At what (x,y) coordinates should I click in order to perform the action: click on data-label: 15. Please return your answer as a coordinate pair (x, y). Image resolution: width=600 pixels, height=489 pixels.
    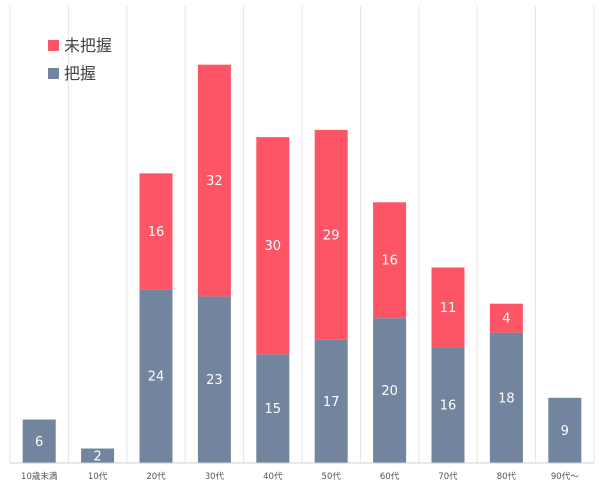
    Looking at the image, I should click on (273, 409).